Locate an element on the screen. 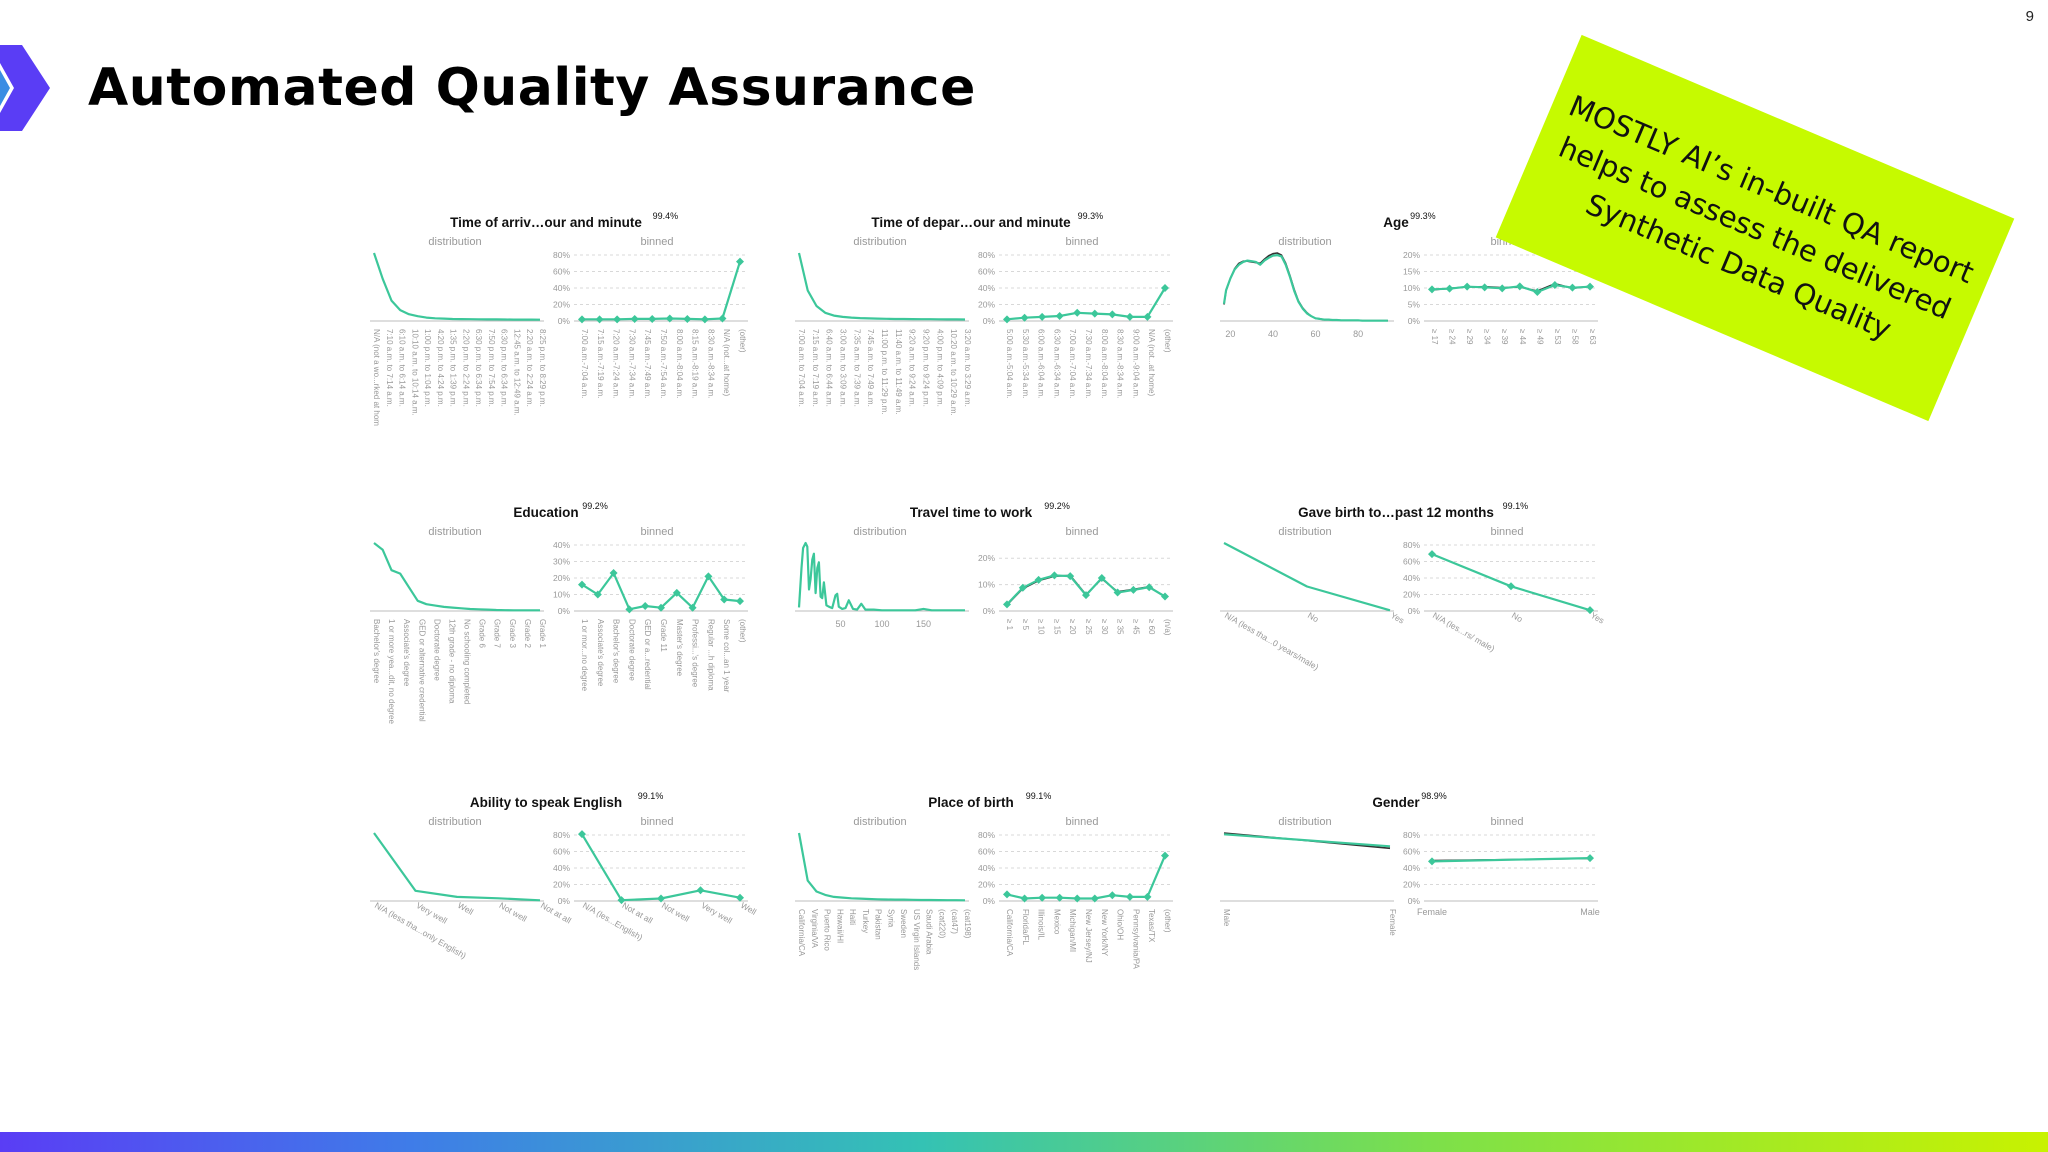 This screenshot has width=2048, height=1152. distribution-x-label-9: 7:50 p.m. to 7:54 p.m. is located at coordinates (491, 368).